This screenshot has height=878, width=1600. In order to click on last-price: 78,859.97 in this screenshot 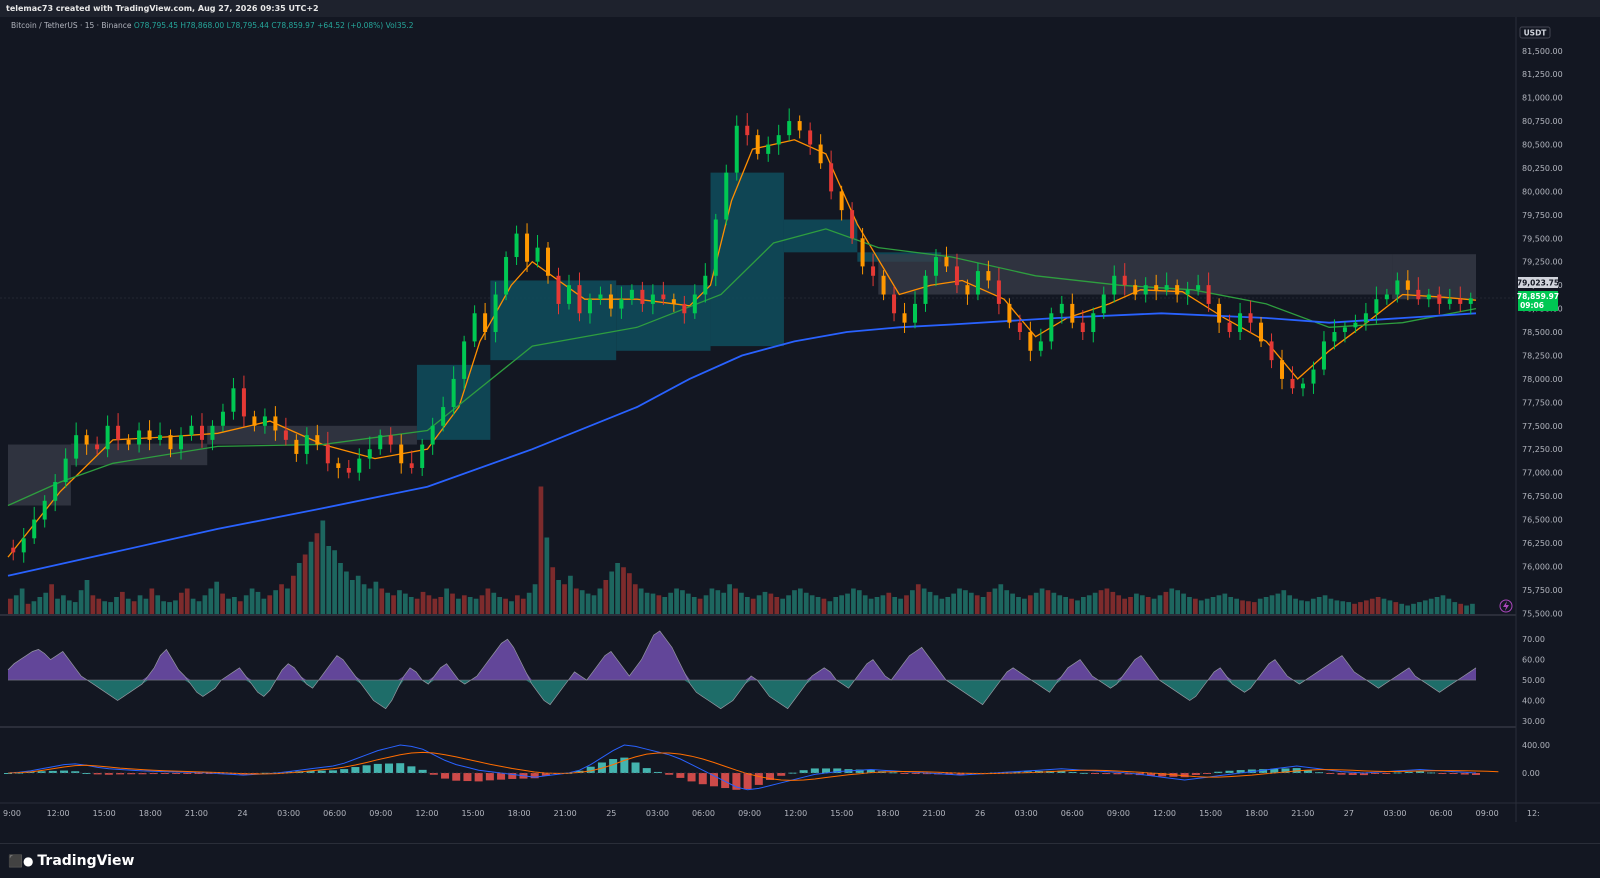, I will do `click(1538, 296)`.